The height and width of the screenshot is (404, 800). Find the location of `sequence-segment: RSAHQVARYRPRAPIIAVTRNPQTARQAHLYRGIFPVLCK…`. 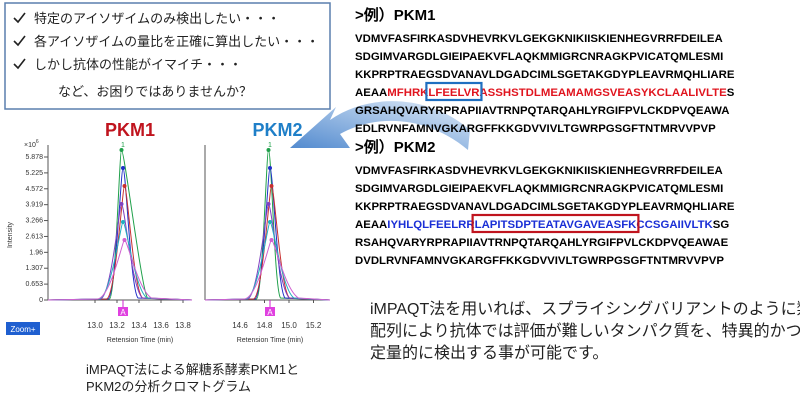

sequence-segment: RSAHQVARYRPRAPIIAVTRNPQTARQAHLYRGIFPVLCK… is located at coordinates (542, 243).